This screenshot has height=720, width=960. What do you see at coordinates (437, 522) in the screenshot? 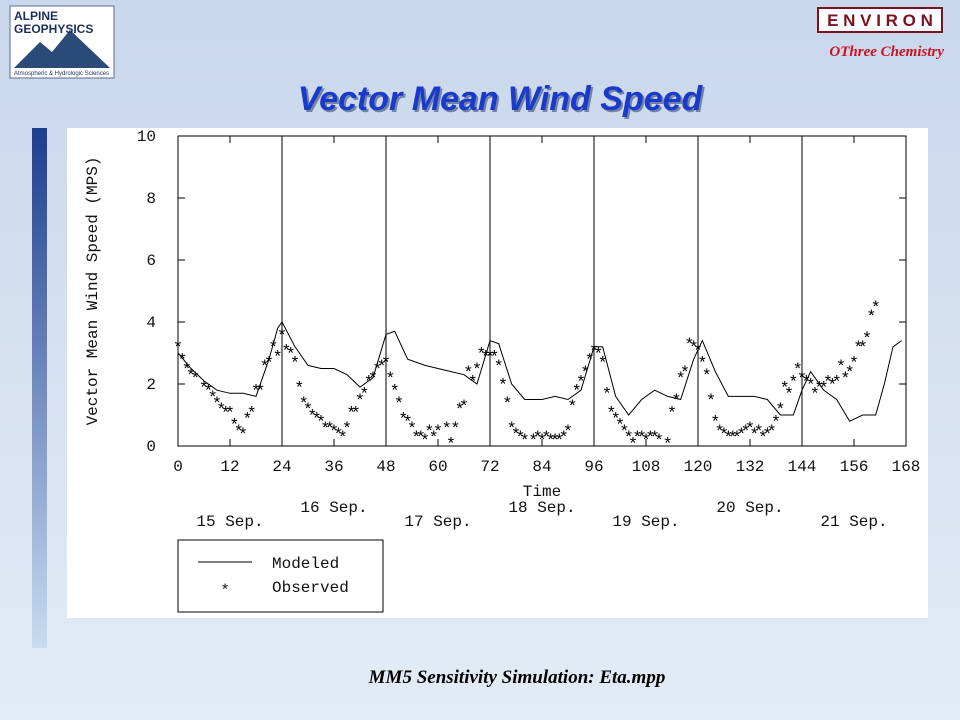
I see `day-label: 17 Sep.` at bounding box center [437, 522].